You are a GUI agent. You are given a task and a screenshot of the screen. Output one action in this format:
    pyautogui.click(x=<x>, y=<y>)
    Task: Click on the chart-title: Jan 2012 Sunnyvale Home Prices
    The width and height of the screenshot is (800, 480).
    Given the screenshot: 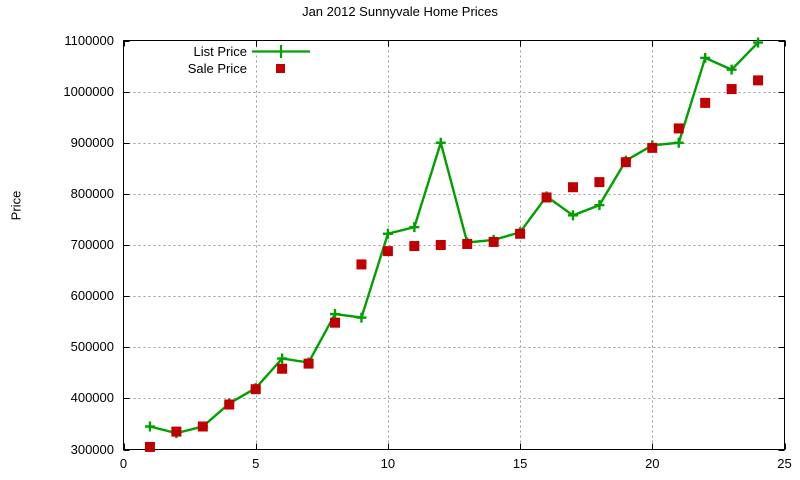 What is the action you would take?
    pyautogui.click(x=400, y=11)
    